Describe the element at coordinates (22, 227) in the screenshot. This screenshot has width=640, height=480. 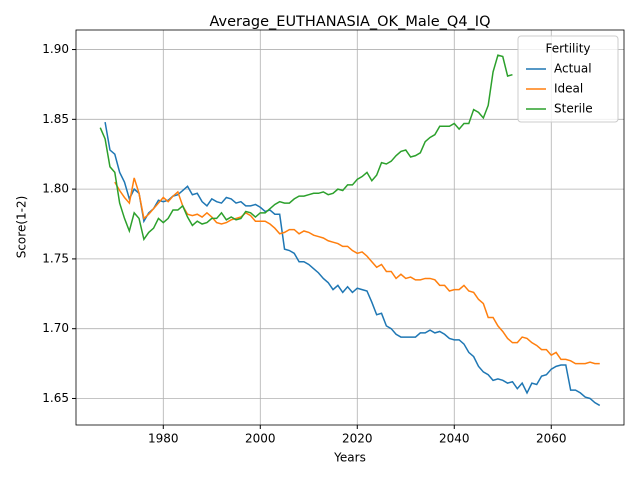
I see `y-axis-label: Score(1-2)` at that location.